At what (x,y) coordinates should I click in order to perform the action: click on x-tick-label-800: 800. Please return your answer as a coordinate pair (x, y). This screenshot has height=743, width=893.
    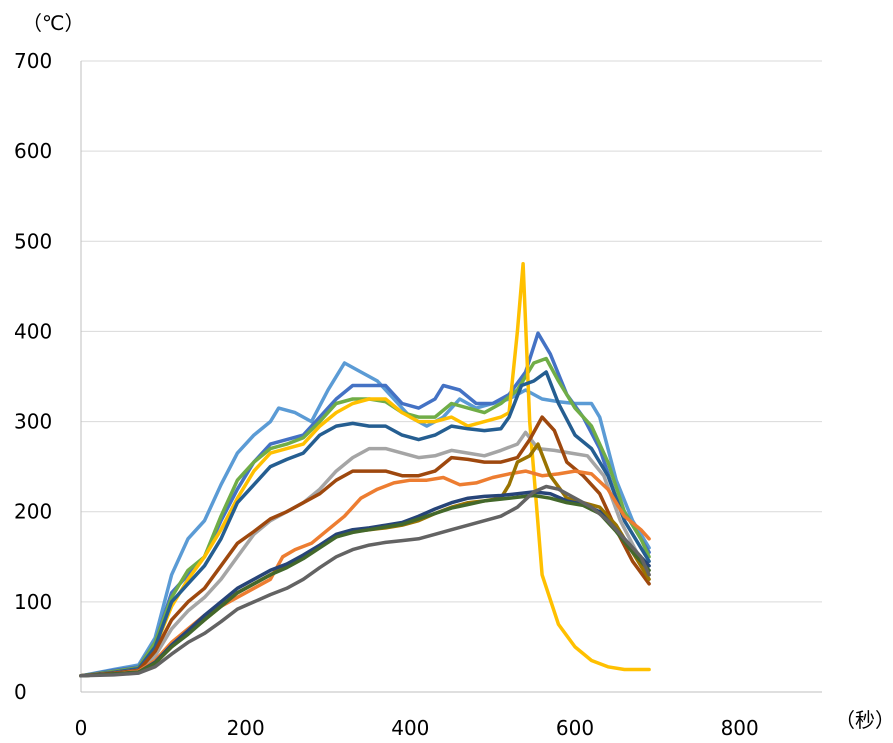
    Looking at the image, I should click on (740, 728).